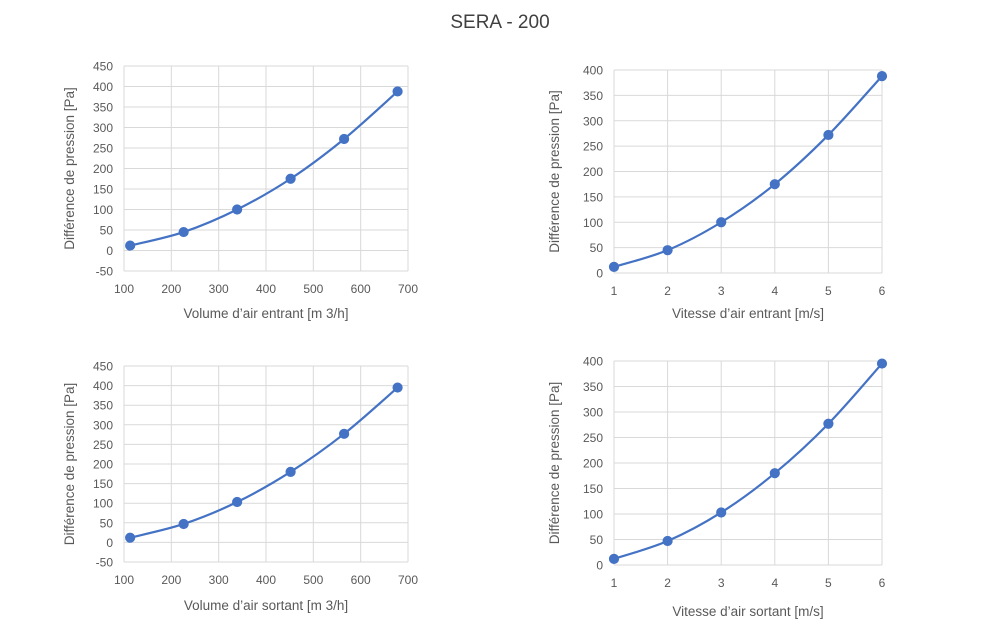 This screenshot has width=1000, height=638. Describe the element at coordinates (500, 22) in the screenshot. I see `chart-title: SERA - 200` at that location.